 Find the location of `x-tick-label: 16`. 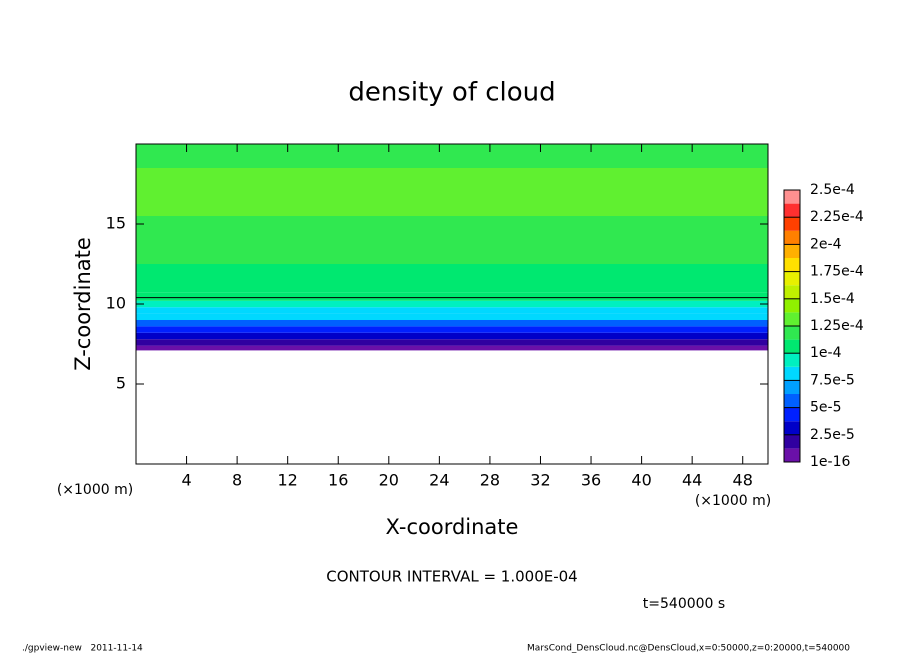

x-tick-label: 16 is located at coordinates (338, 480).